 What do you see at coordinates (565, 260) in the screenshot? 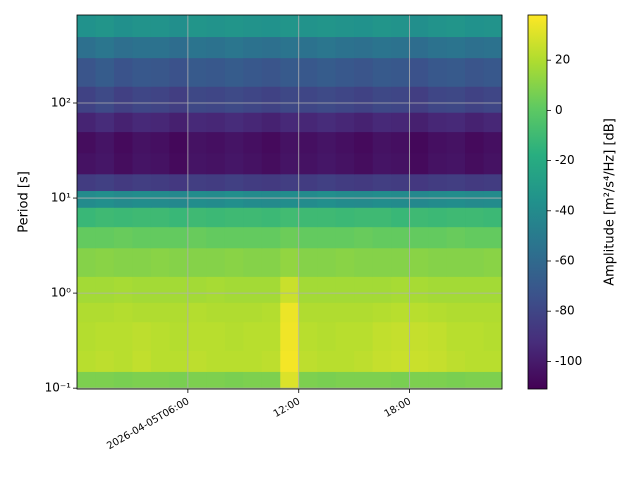
I see `colorbar-tick-label: -60` at bounding box center [565, 260].